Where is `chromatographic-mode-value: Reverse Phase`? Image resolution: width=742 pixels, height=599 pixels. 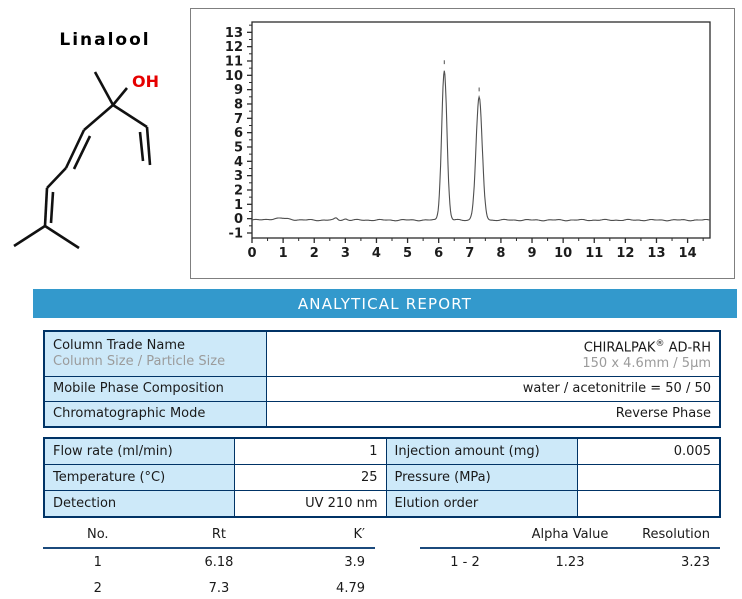
chromatographic-mode-value: Reverse Phase is located at coordinates (493, 414).